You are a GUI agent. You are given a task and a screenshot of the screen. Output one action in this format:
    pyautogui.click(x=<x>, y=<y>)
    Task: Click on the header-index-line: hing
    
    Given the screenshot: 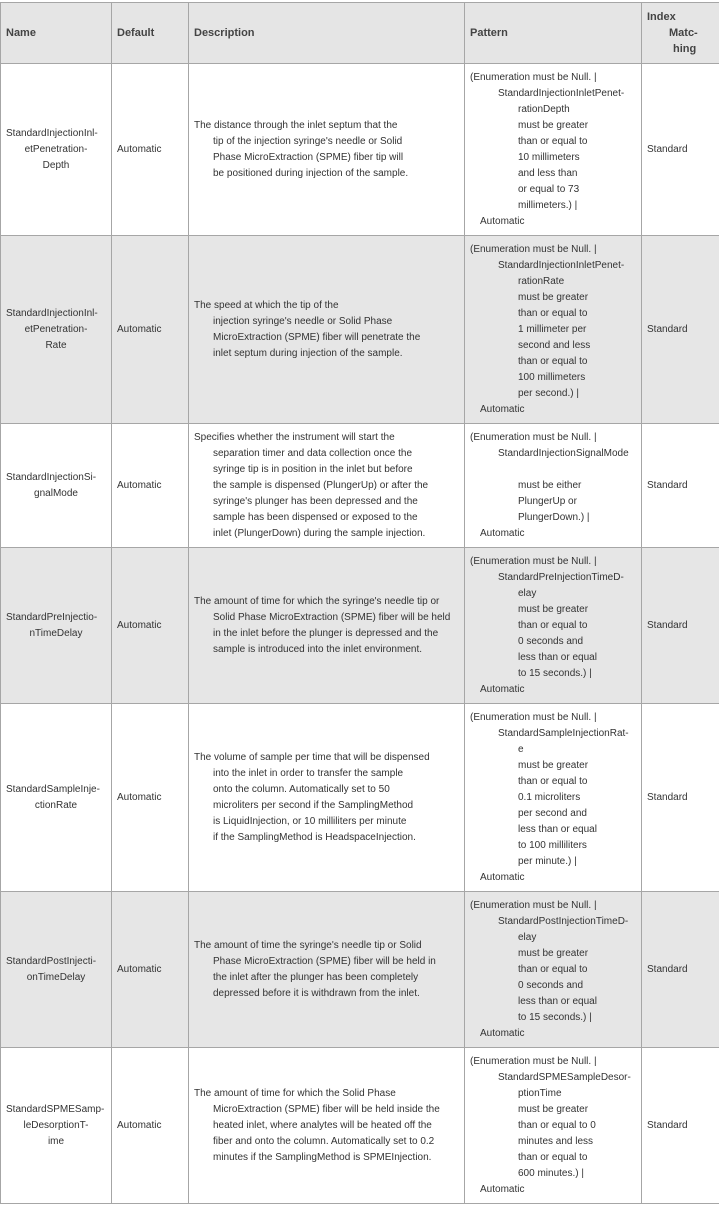 What is the action you would take?
    pyautogui.click(x=685, y=49)
    